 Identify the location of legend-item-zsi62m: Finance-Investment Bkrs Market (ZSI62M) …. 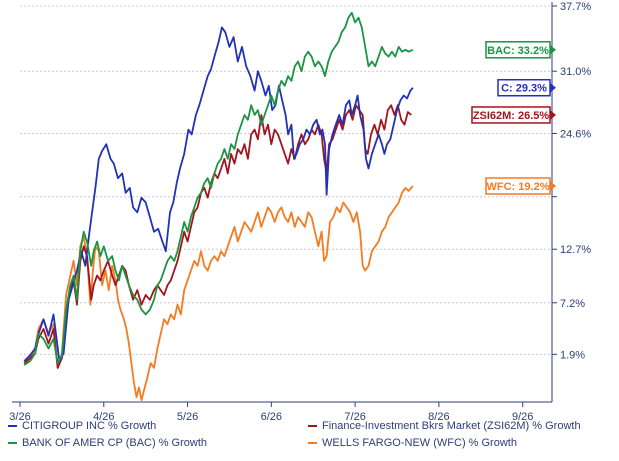
(444, 426).